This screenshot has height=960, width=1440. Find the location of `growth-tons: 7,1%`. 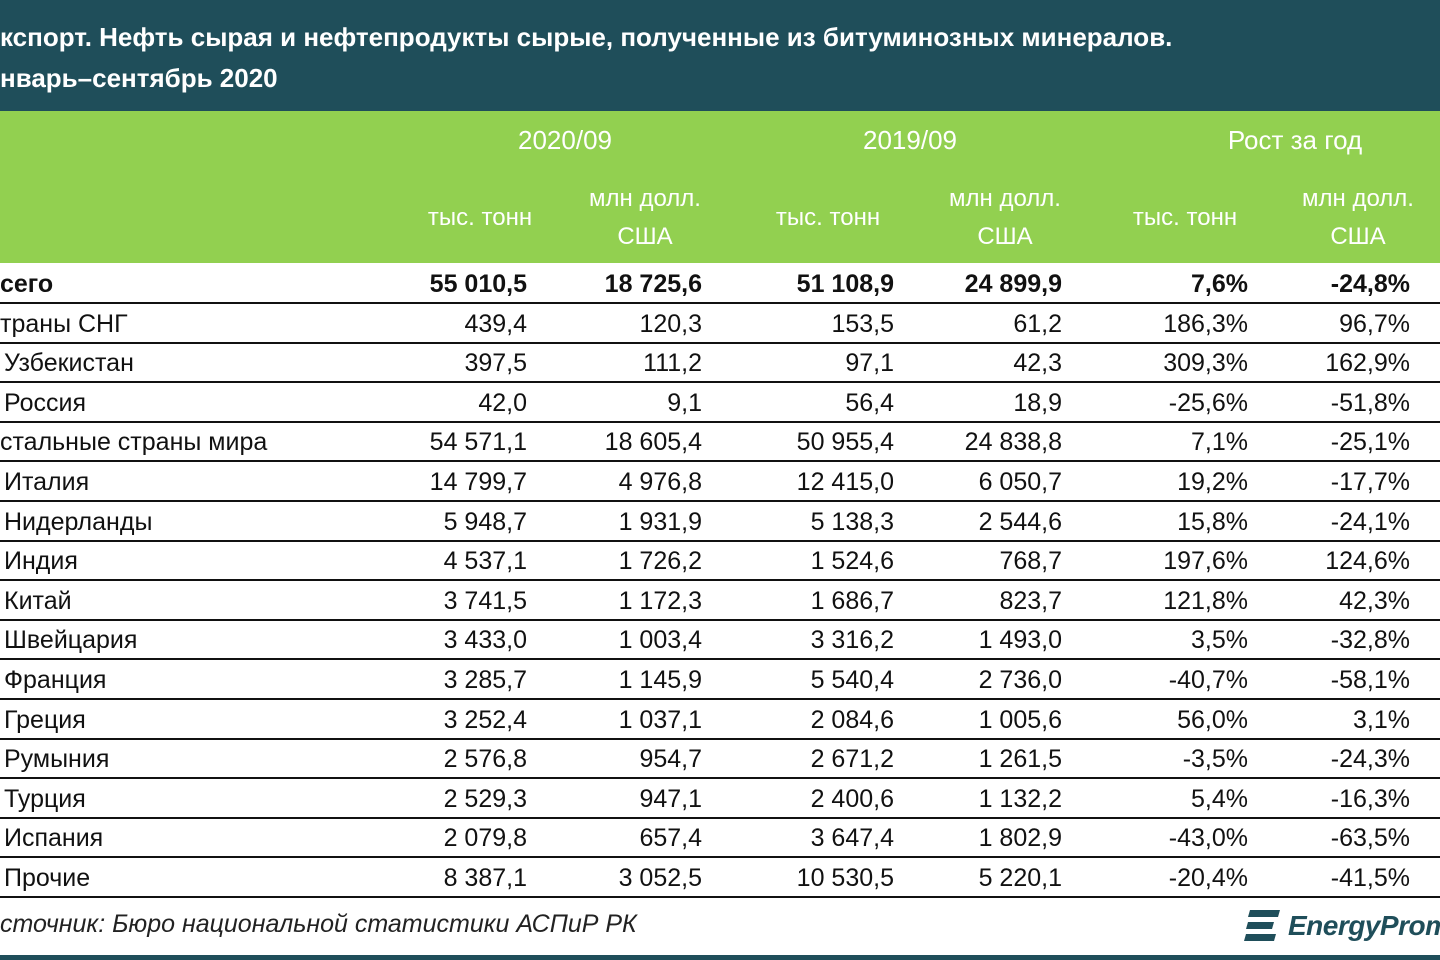

growth-tons: 7,1% is located at coordinates (1219, 442).